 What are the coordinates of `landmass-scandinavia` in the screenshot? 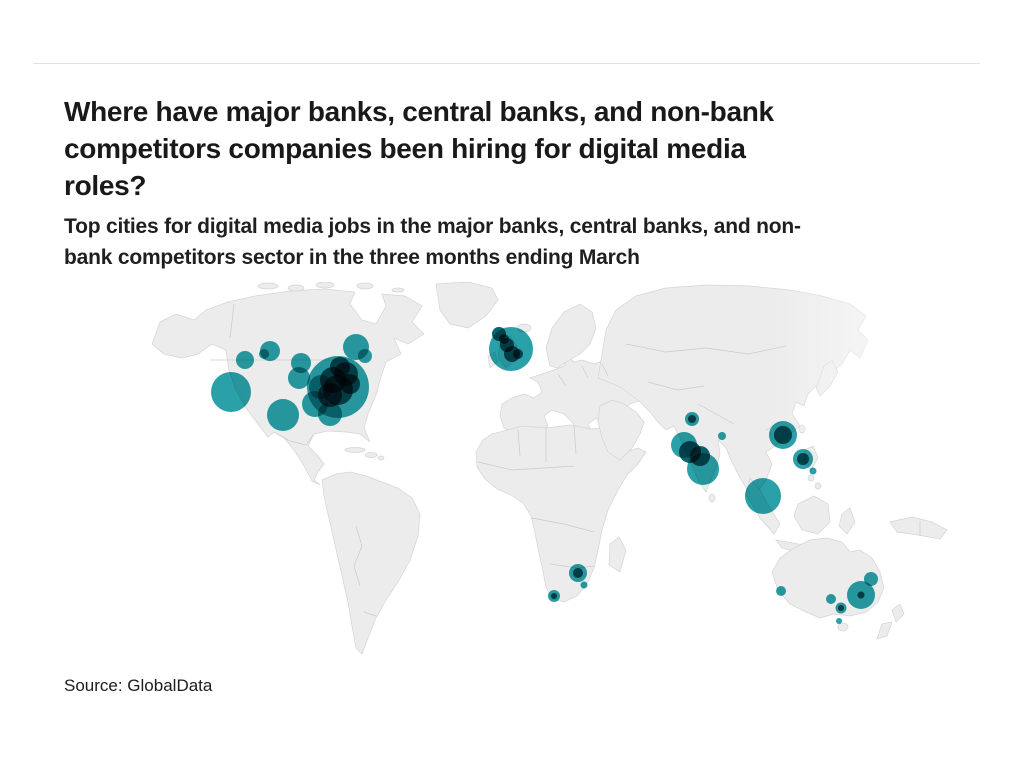 It's located at (571, 336).